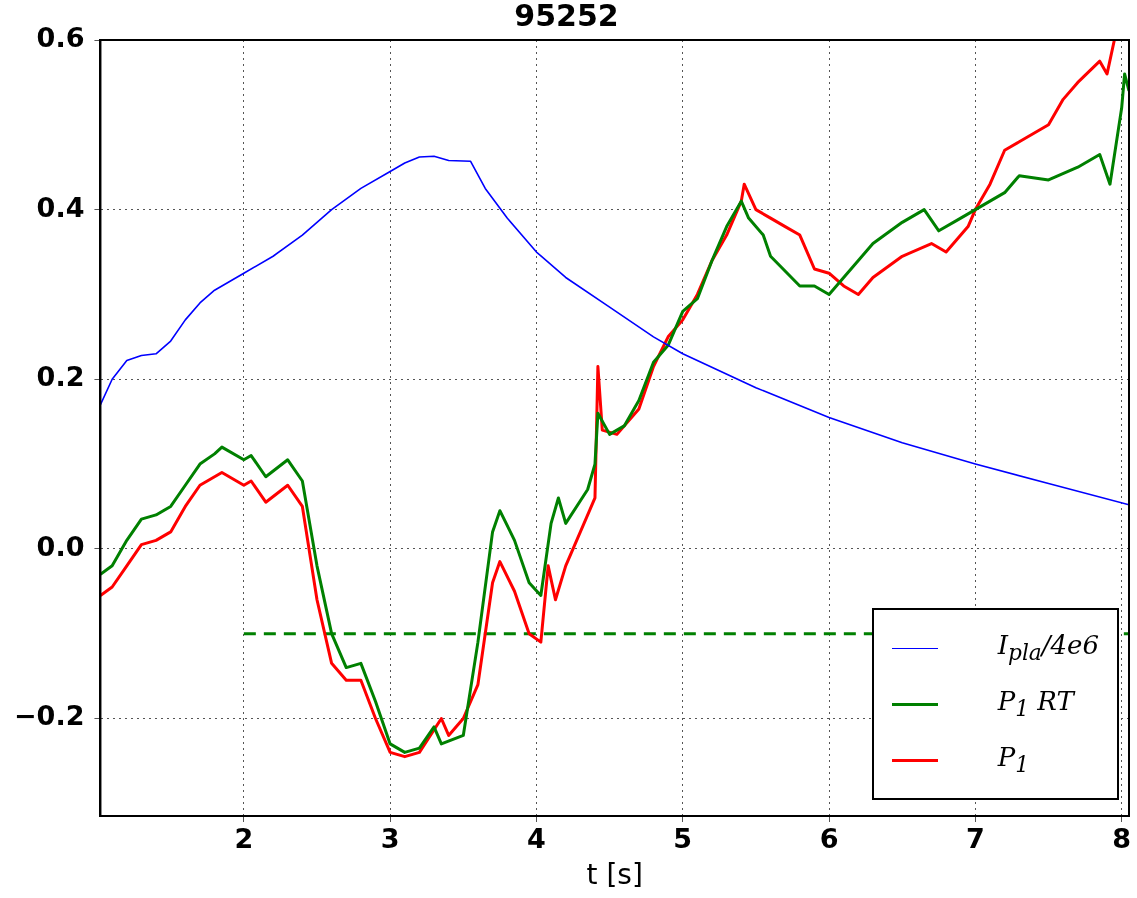 Image resolution: width=1137 pixels, height=898 pixels. Describe the element at coordinates (60, 377) in the screenshot. I see `y-tick-label: 0.2` at that location.